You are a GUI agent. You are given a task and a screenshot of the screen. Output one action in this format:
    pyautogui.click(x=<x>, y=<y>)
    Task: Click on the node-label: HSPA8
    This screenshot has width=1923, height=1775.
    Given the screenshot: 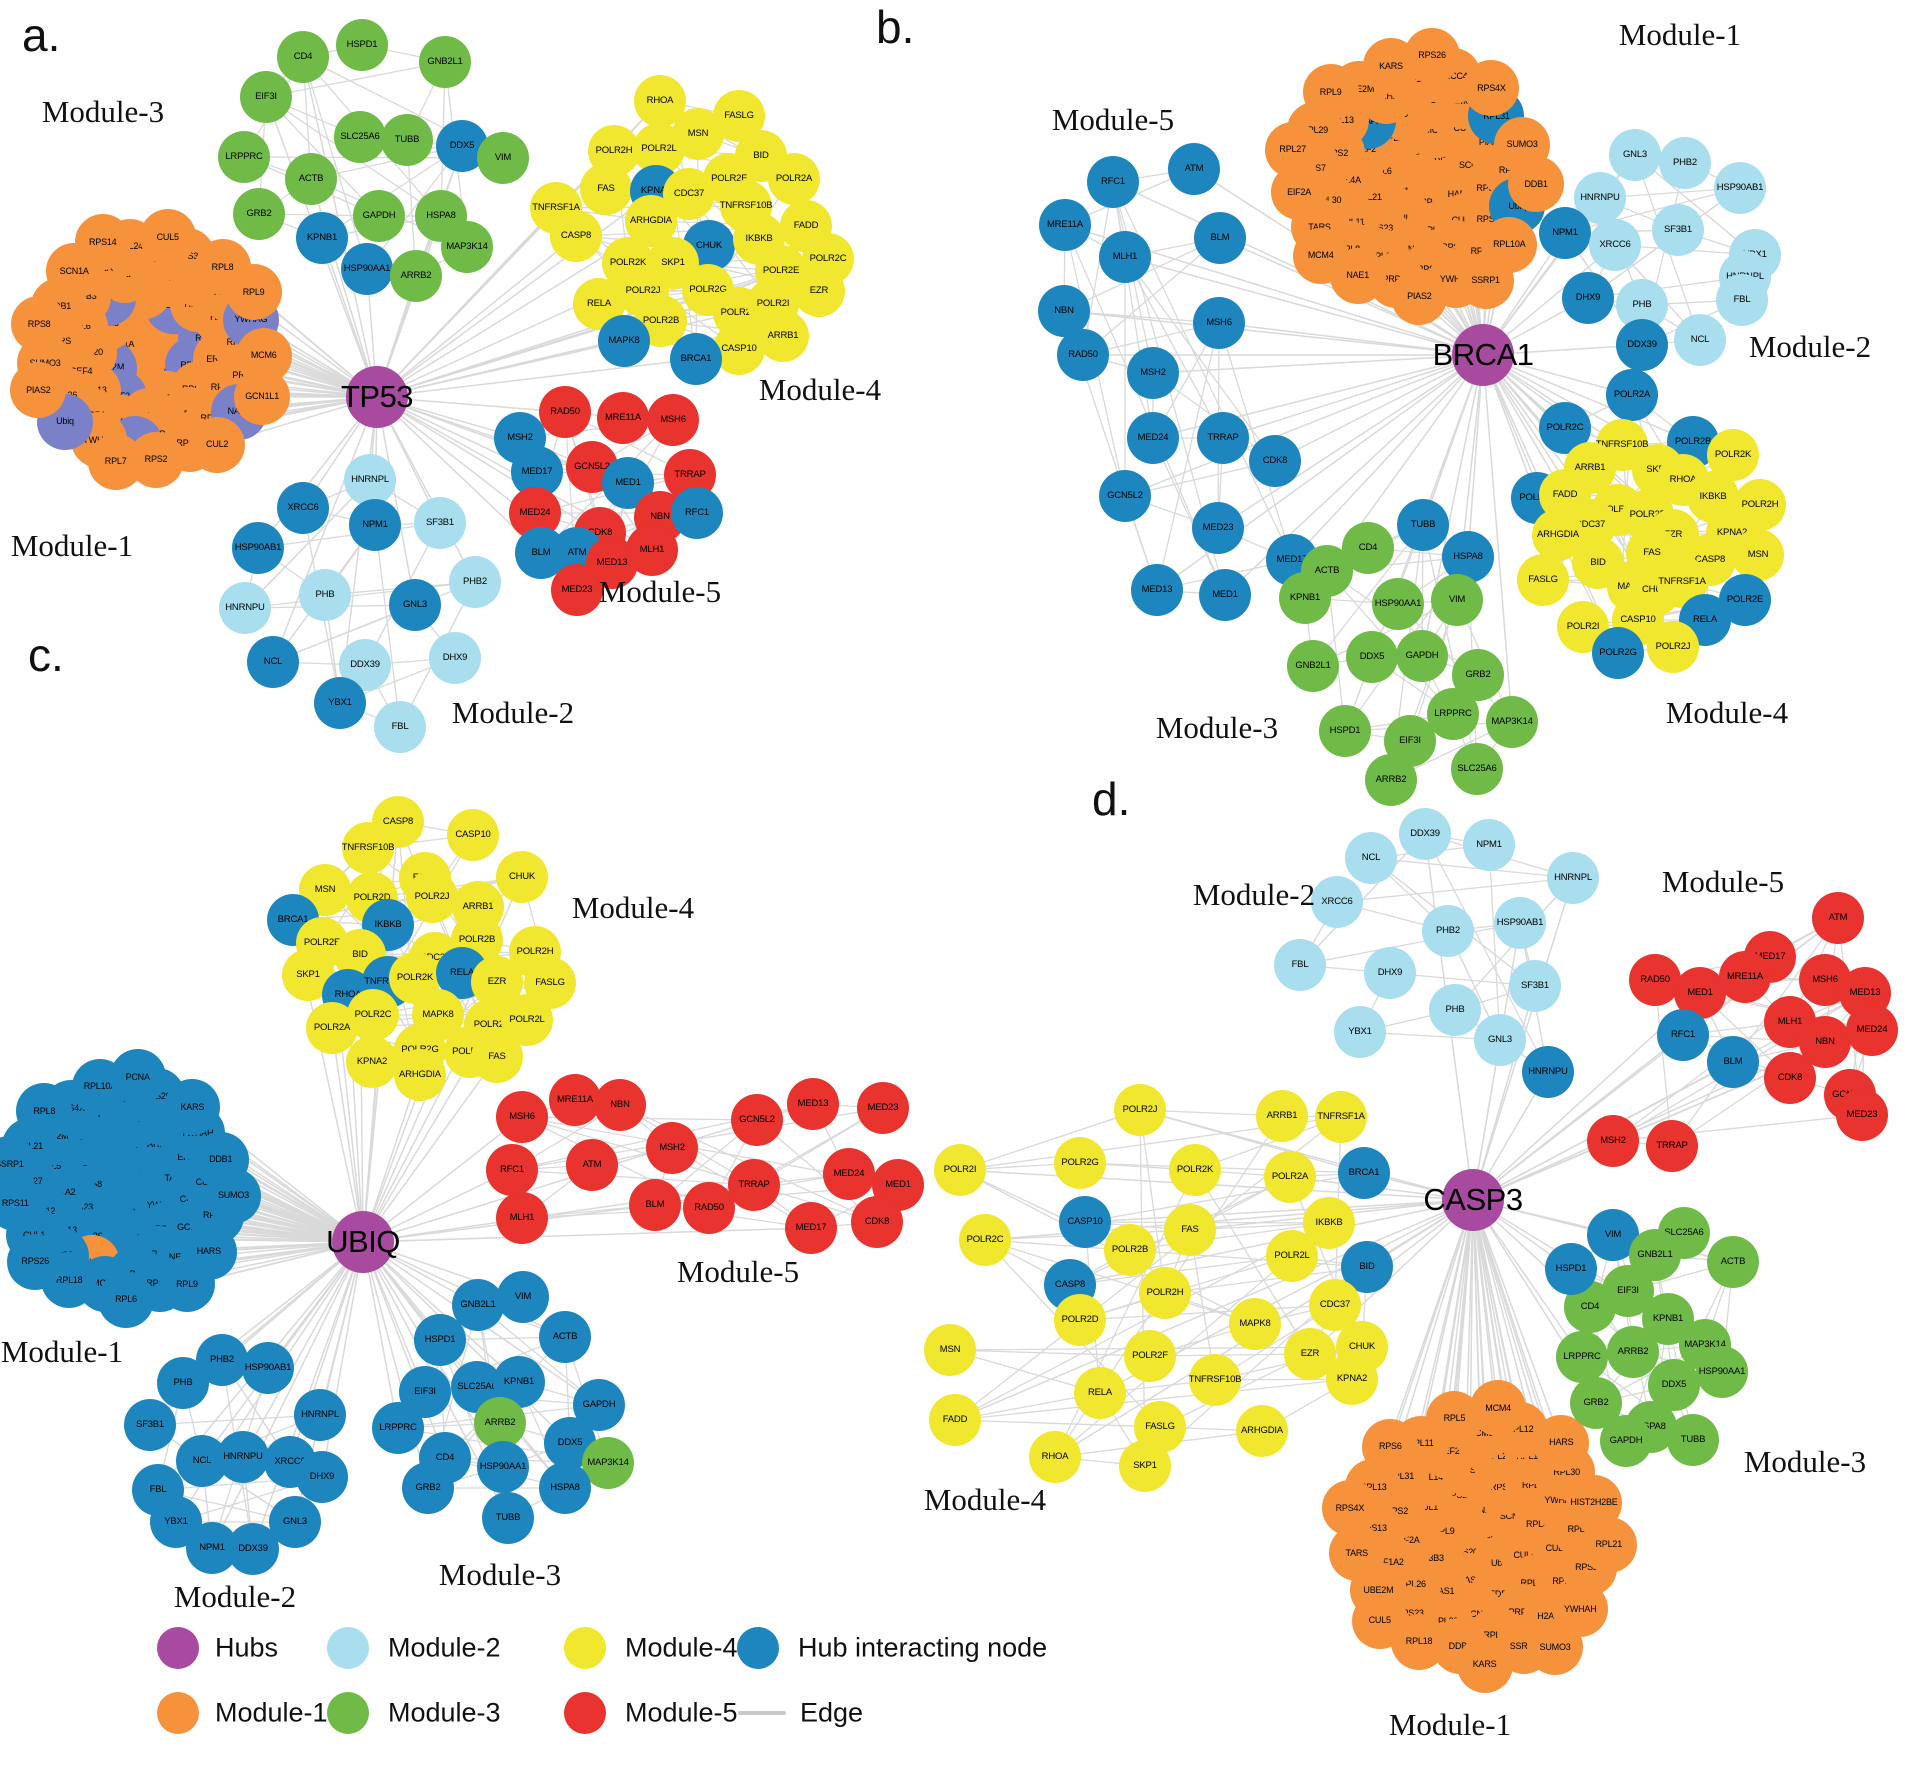 What is the action you would take?
    pyautogui.click(x=565, y=1488)
    